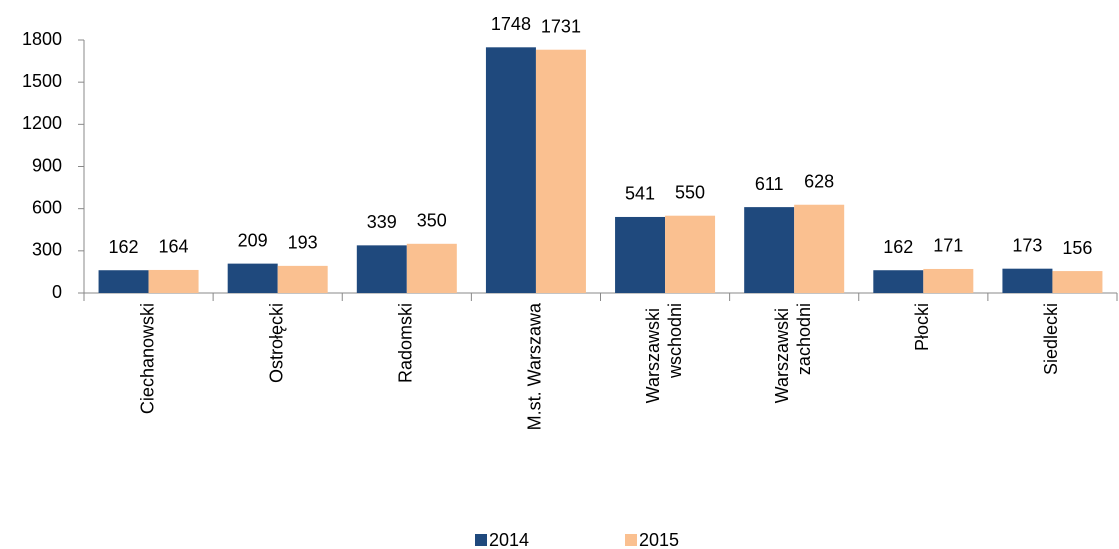 Image resolution: width=1119 pixels, height=549 pixels. Describe the element at coordinates (640, 194) in the screenshot. I see `data-label: 541` at that location.